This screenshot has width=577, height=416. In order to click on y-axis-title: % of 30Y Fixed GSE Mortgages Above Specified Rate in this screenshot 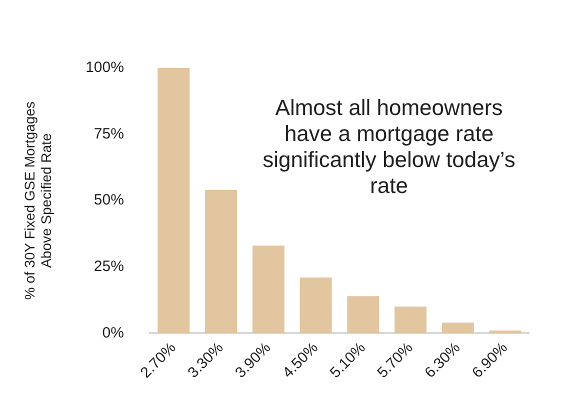, I will do `click(37, 201)`.